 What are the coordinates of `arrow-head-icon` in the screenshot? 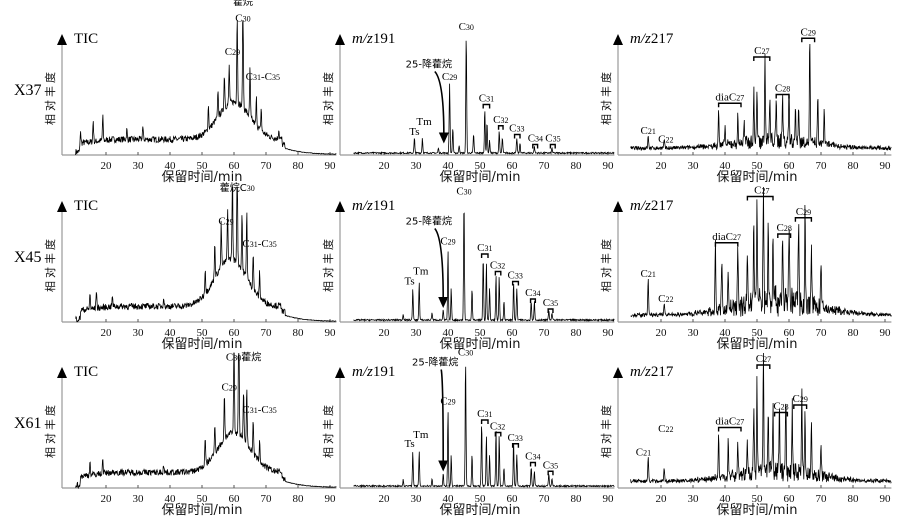 It's located at (443, 302).